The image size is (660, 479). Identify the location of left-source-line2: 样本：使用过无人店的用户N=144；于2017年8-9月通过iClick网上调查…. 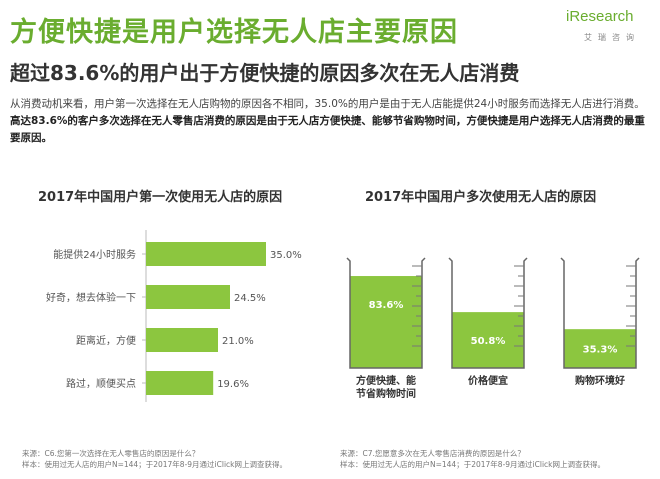
(154, 464).